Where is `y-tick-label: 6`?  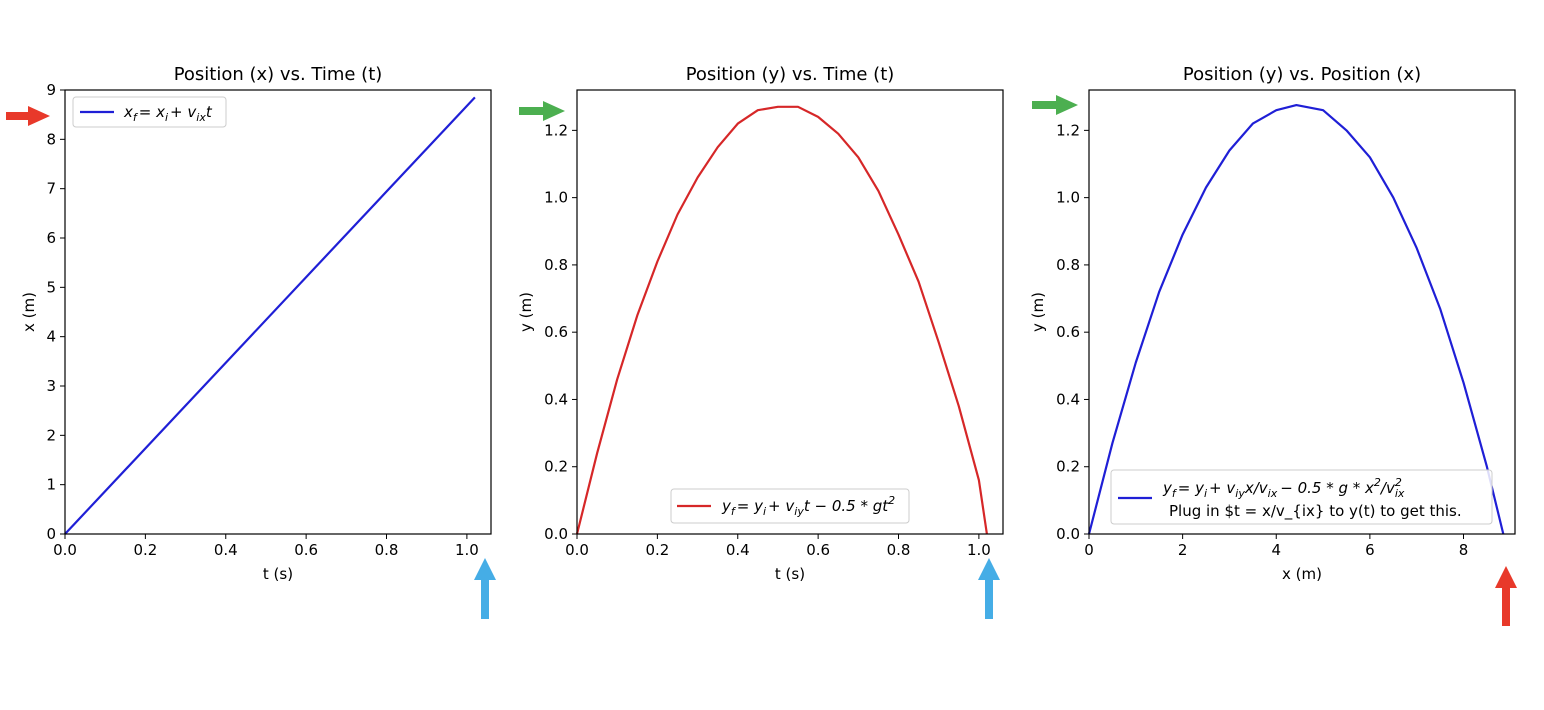
y-tick-label: 6 is located at coordinates (51, 238).